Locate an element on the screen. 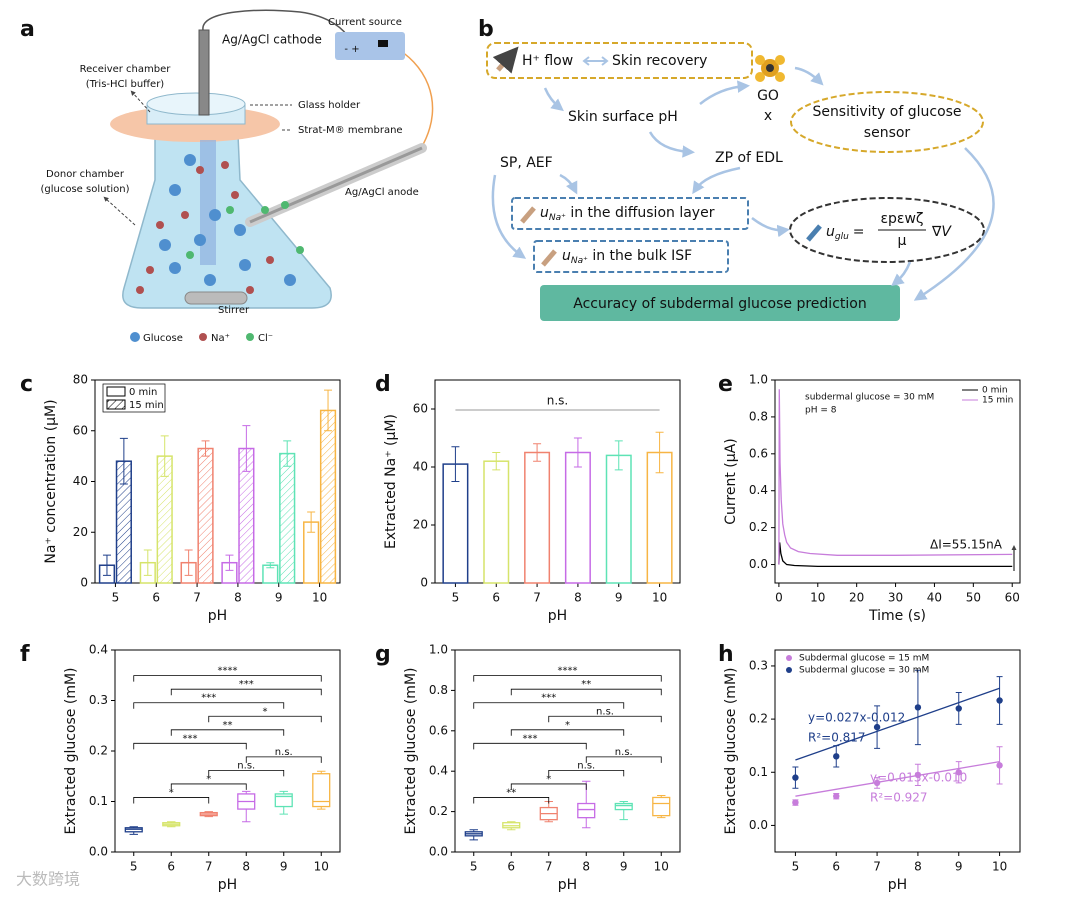 The width and height of the screenshot is (1080, 899). panel-label: h is located at coordinates (726, 654).